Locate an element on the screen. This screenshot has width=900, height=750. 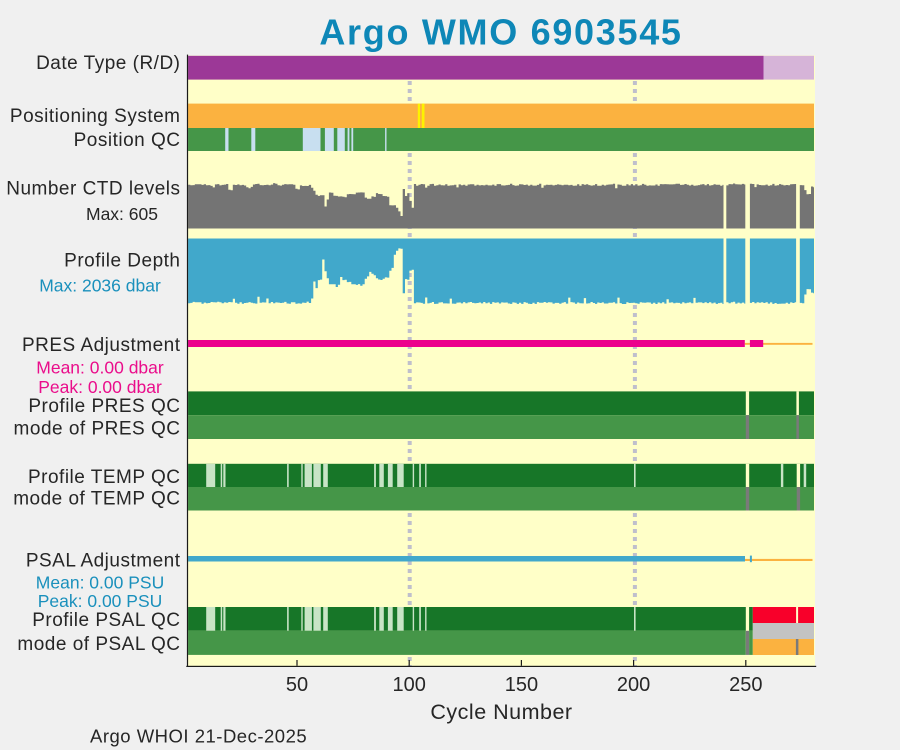
svg-text: Profile Depth is located at coordinates (122, 260).